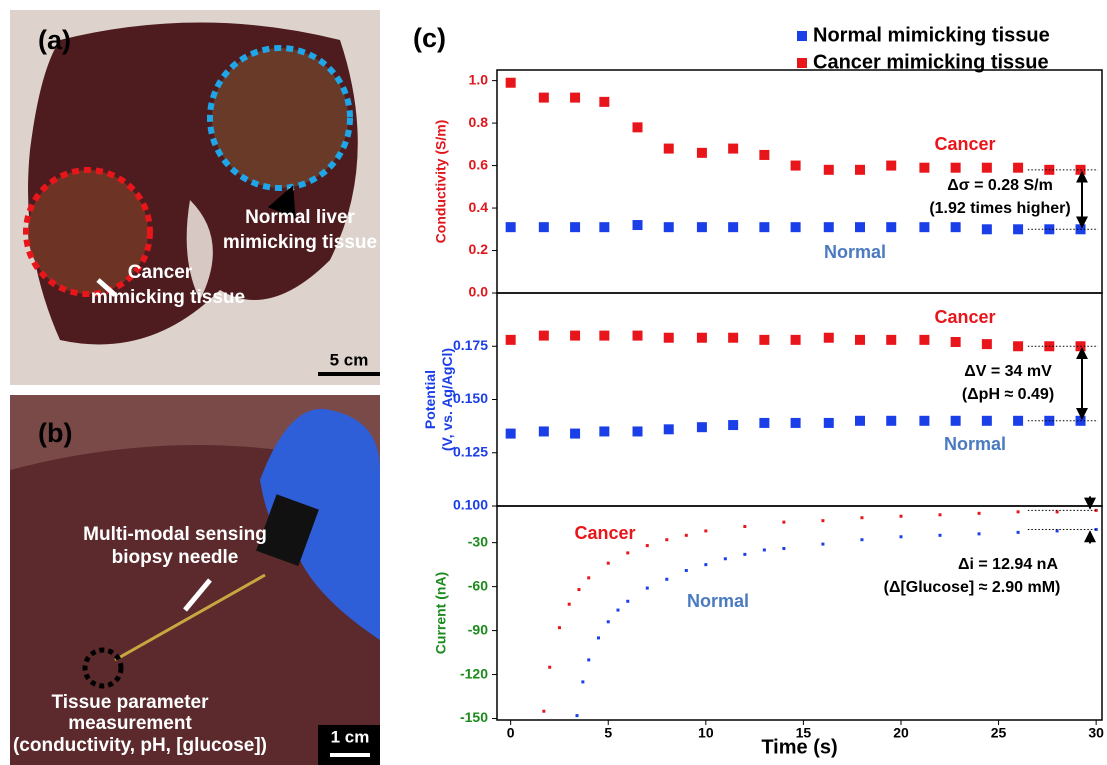 The height and width of the screenshot is (765, 1107). I want to click on tissue-shape, so click(199, 250).